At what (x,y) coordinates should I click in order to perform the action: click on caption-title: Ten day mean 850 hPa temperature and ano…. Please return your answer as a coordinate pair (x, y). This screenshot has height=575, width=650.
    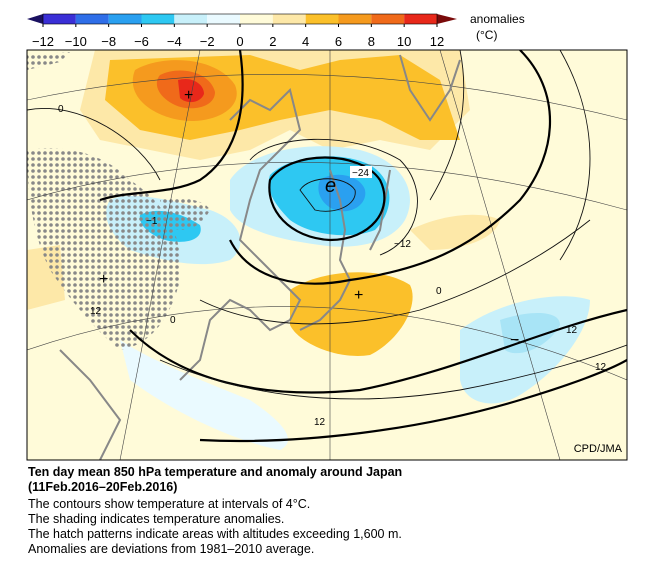
    Looking at the image, I should click on (215, 472).